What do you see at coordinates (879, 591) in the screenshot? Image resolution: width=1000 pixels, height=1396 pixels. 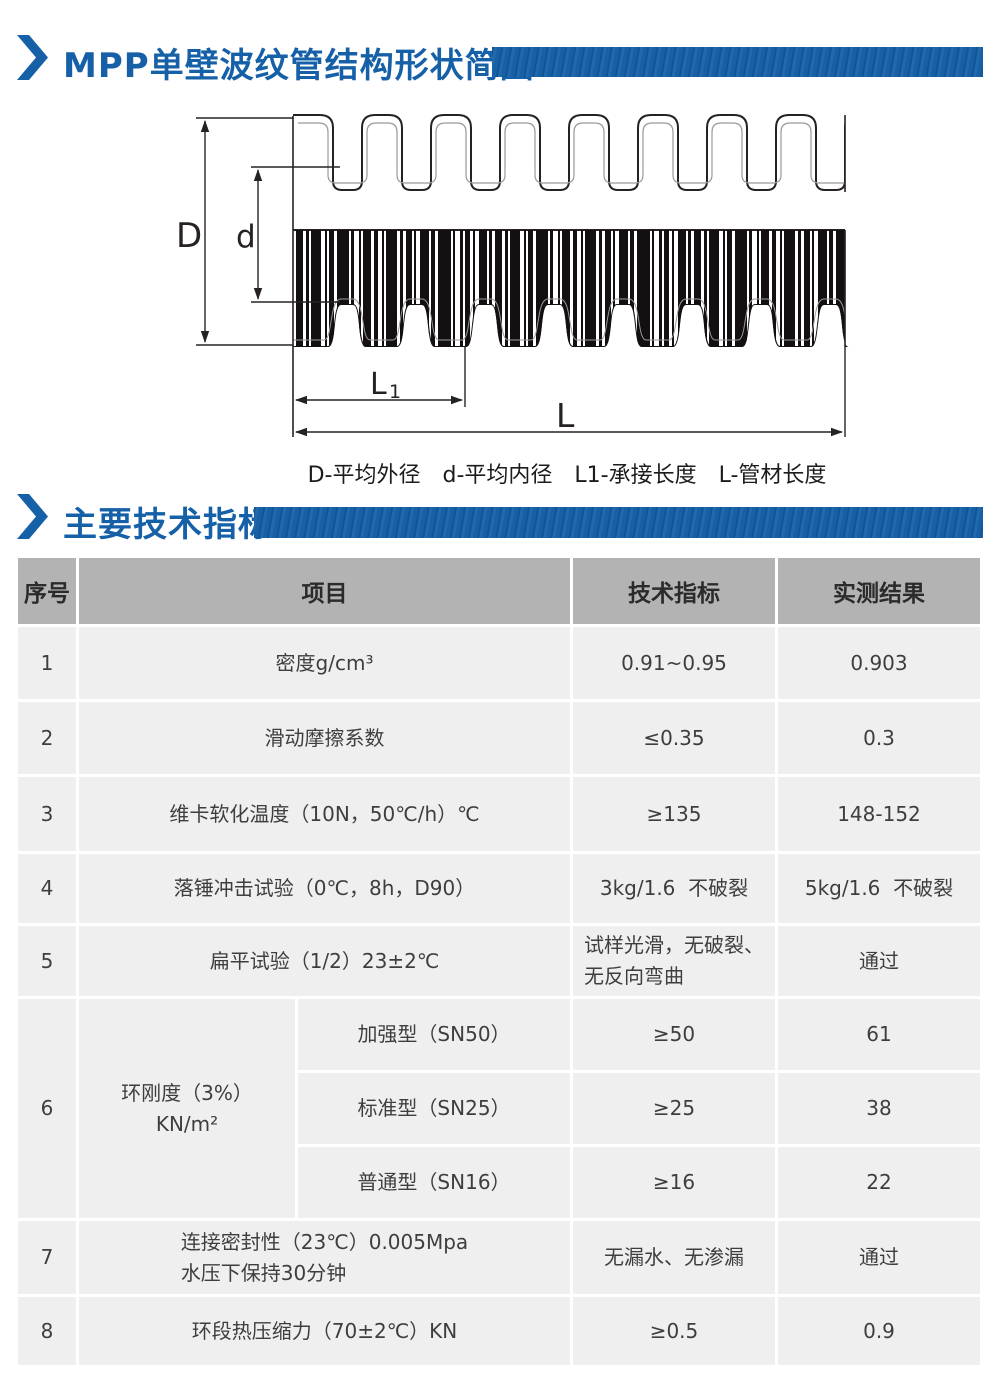 I see `header-result: 实测结果` at bounding box center [879, 591].